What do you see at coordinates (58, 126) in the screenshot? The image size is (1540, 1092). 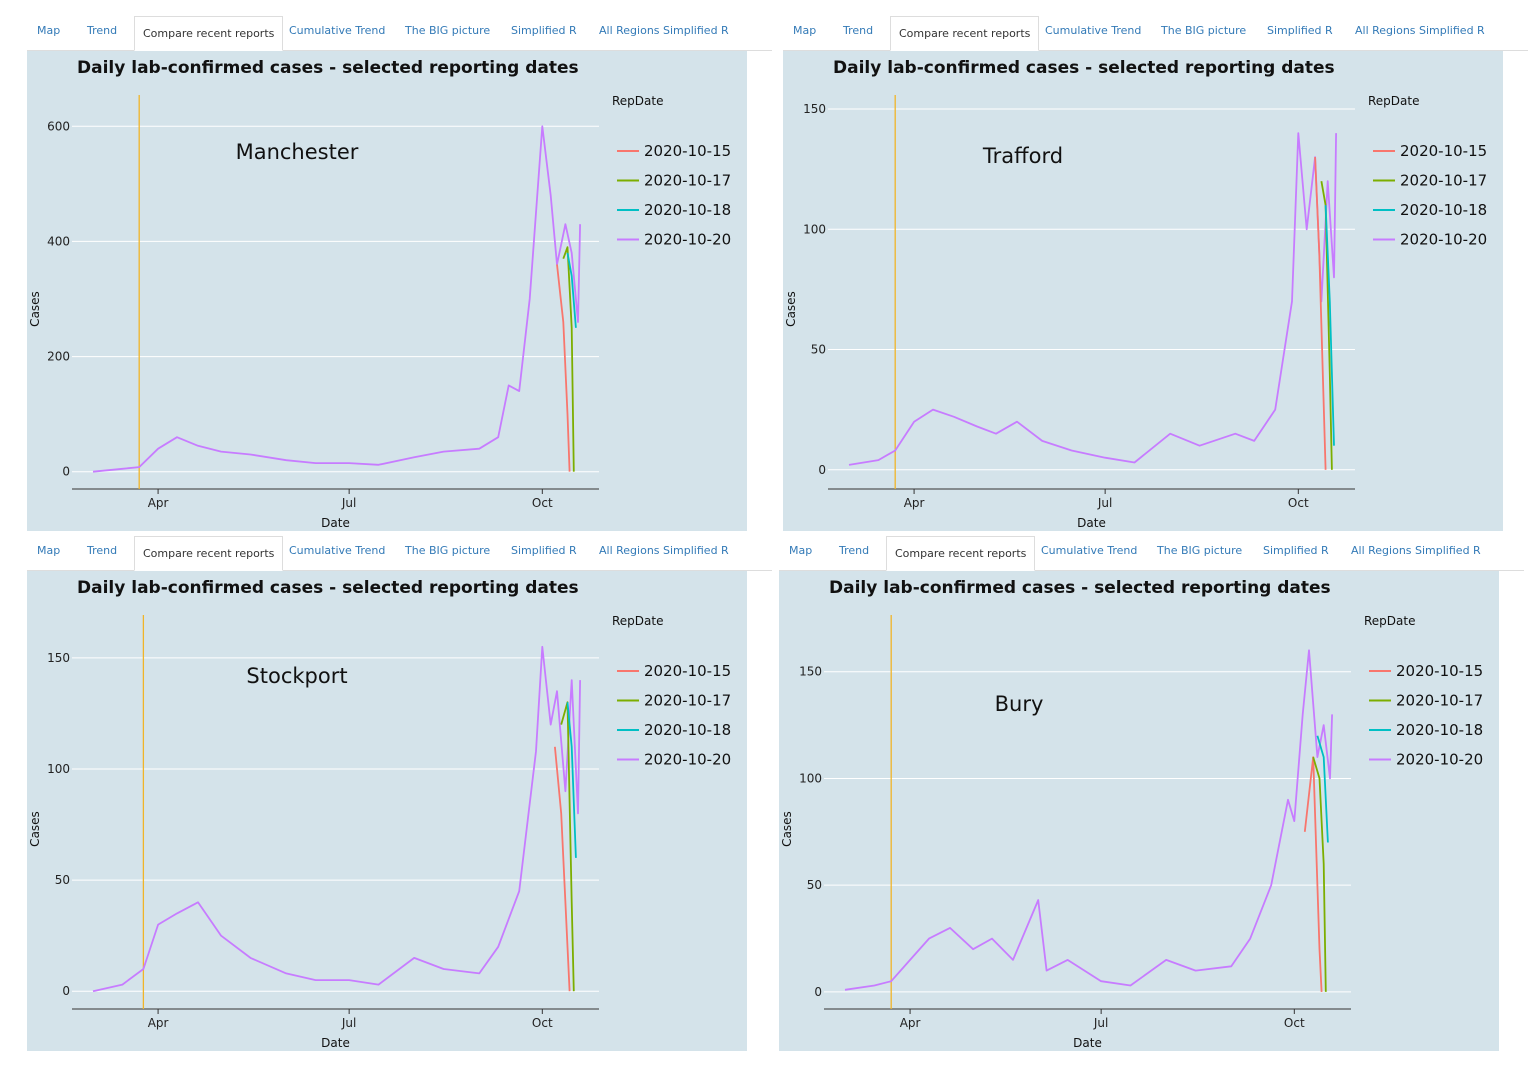 I see `y-tick-label: 600` at bounding box center [58, 126].